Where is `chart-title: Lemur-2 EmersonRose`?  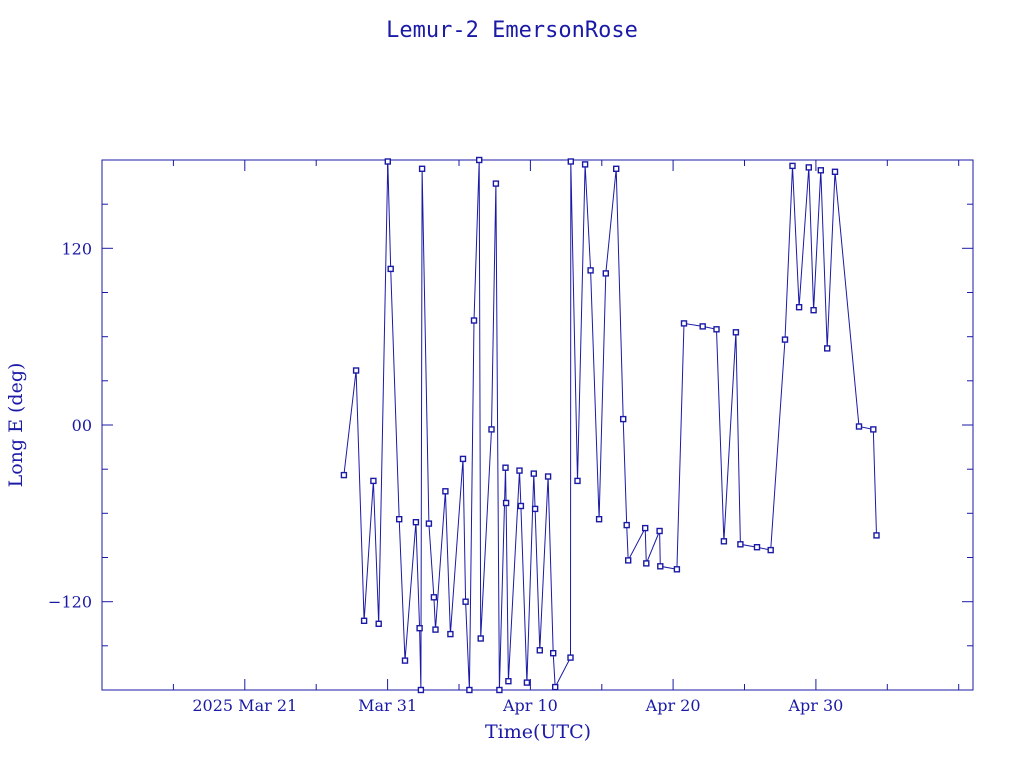 chart-title: Lemur-2 EmersonRose is located at coordinates (512, 30).